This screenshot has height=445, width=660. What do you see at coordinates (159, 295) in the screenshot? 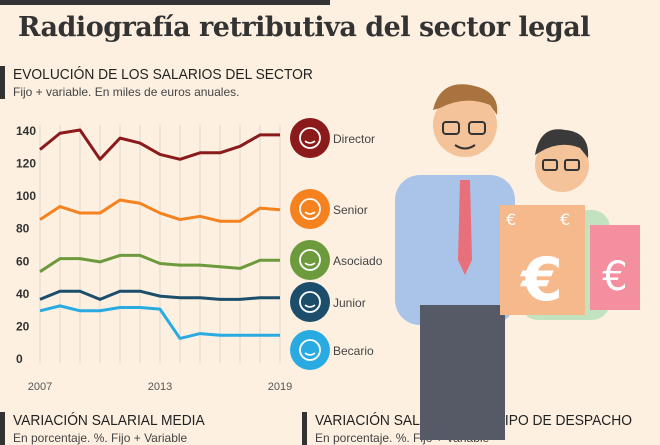
I see `series-line-junior` at bounding box center [159, 295].